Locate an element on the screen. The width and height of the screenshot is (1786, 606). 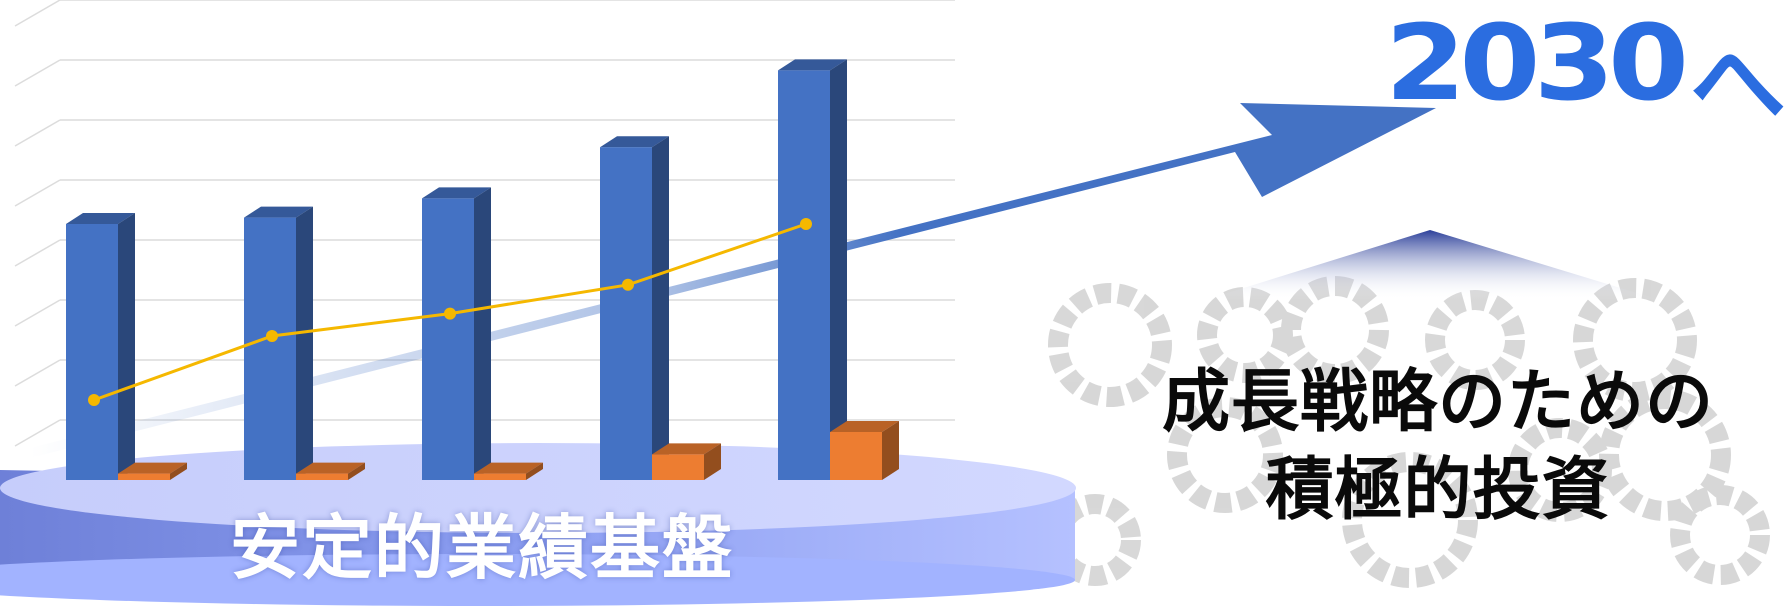
line-series is located at coordinates (450, 312).